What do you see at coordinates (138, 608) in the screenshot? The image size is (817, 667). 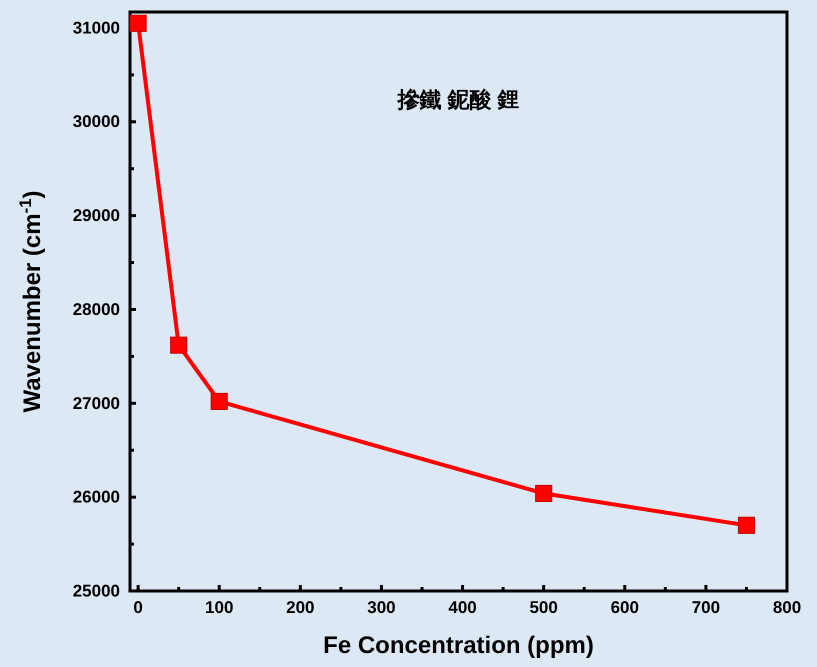 I see `x-tick-label: 0` at bounding box center [138, 608].